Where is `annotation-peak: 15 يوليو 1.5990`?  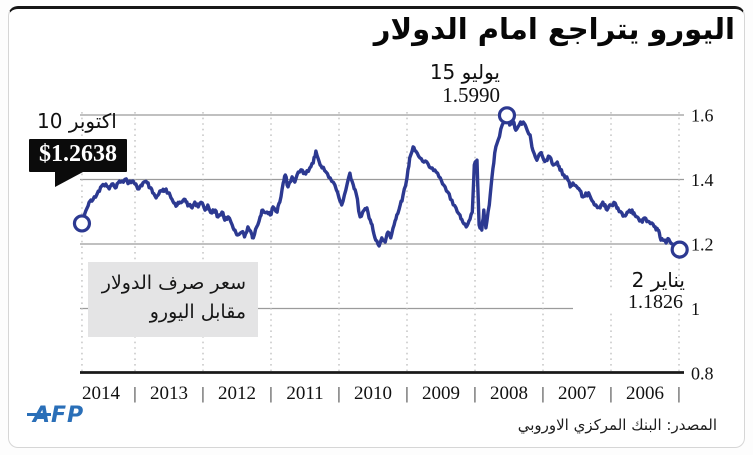
annotation-peak: 15 يوليو 1.5990 is located at coordinates (444, 83).